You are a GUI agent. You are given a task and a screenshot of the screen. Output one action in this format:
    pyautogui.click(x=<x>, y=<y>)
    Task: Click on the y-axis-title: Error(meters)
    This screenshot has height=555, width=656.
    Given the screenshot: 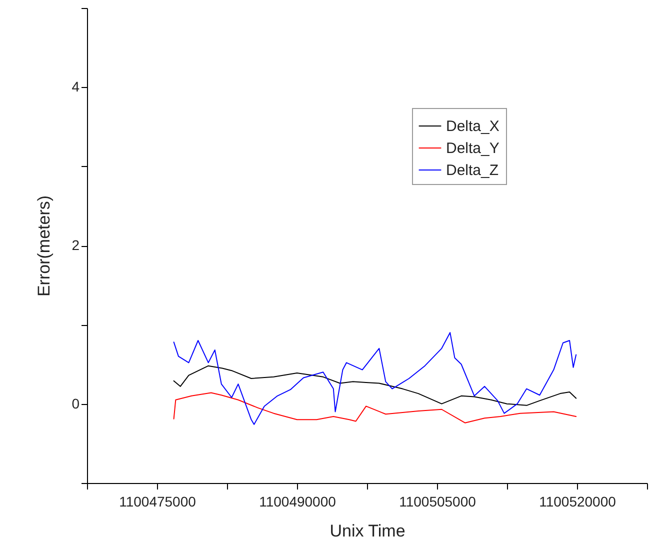 What is the action you would take?
    pyautogui.click(x=44, y=246)
    